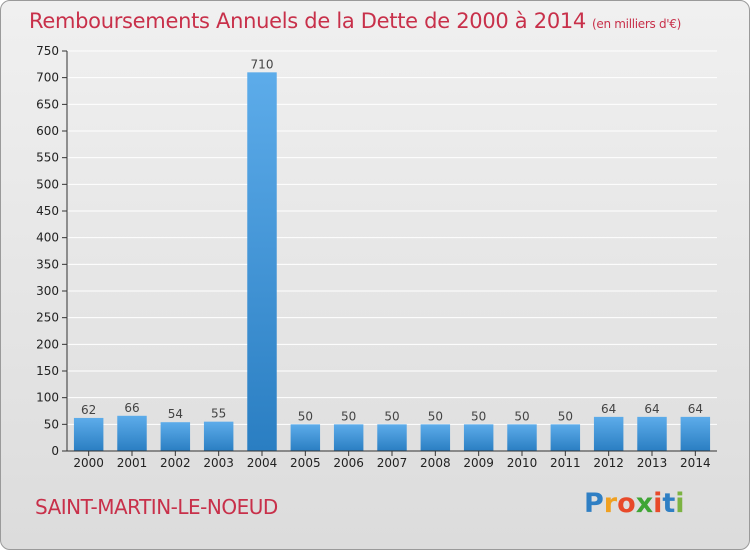  Describe the element at coordinates (262, 463) in the screenshot. I see `x-tick-label: 2004` at that location.